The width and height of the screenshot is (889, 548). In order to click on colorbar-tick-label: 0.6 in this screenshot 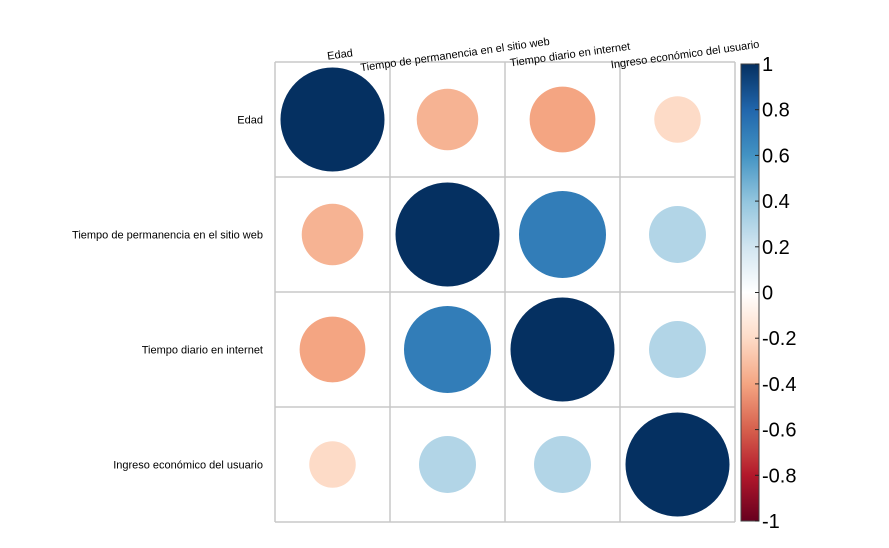, I will do `click(776, 156)`.